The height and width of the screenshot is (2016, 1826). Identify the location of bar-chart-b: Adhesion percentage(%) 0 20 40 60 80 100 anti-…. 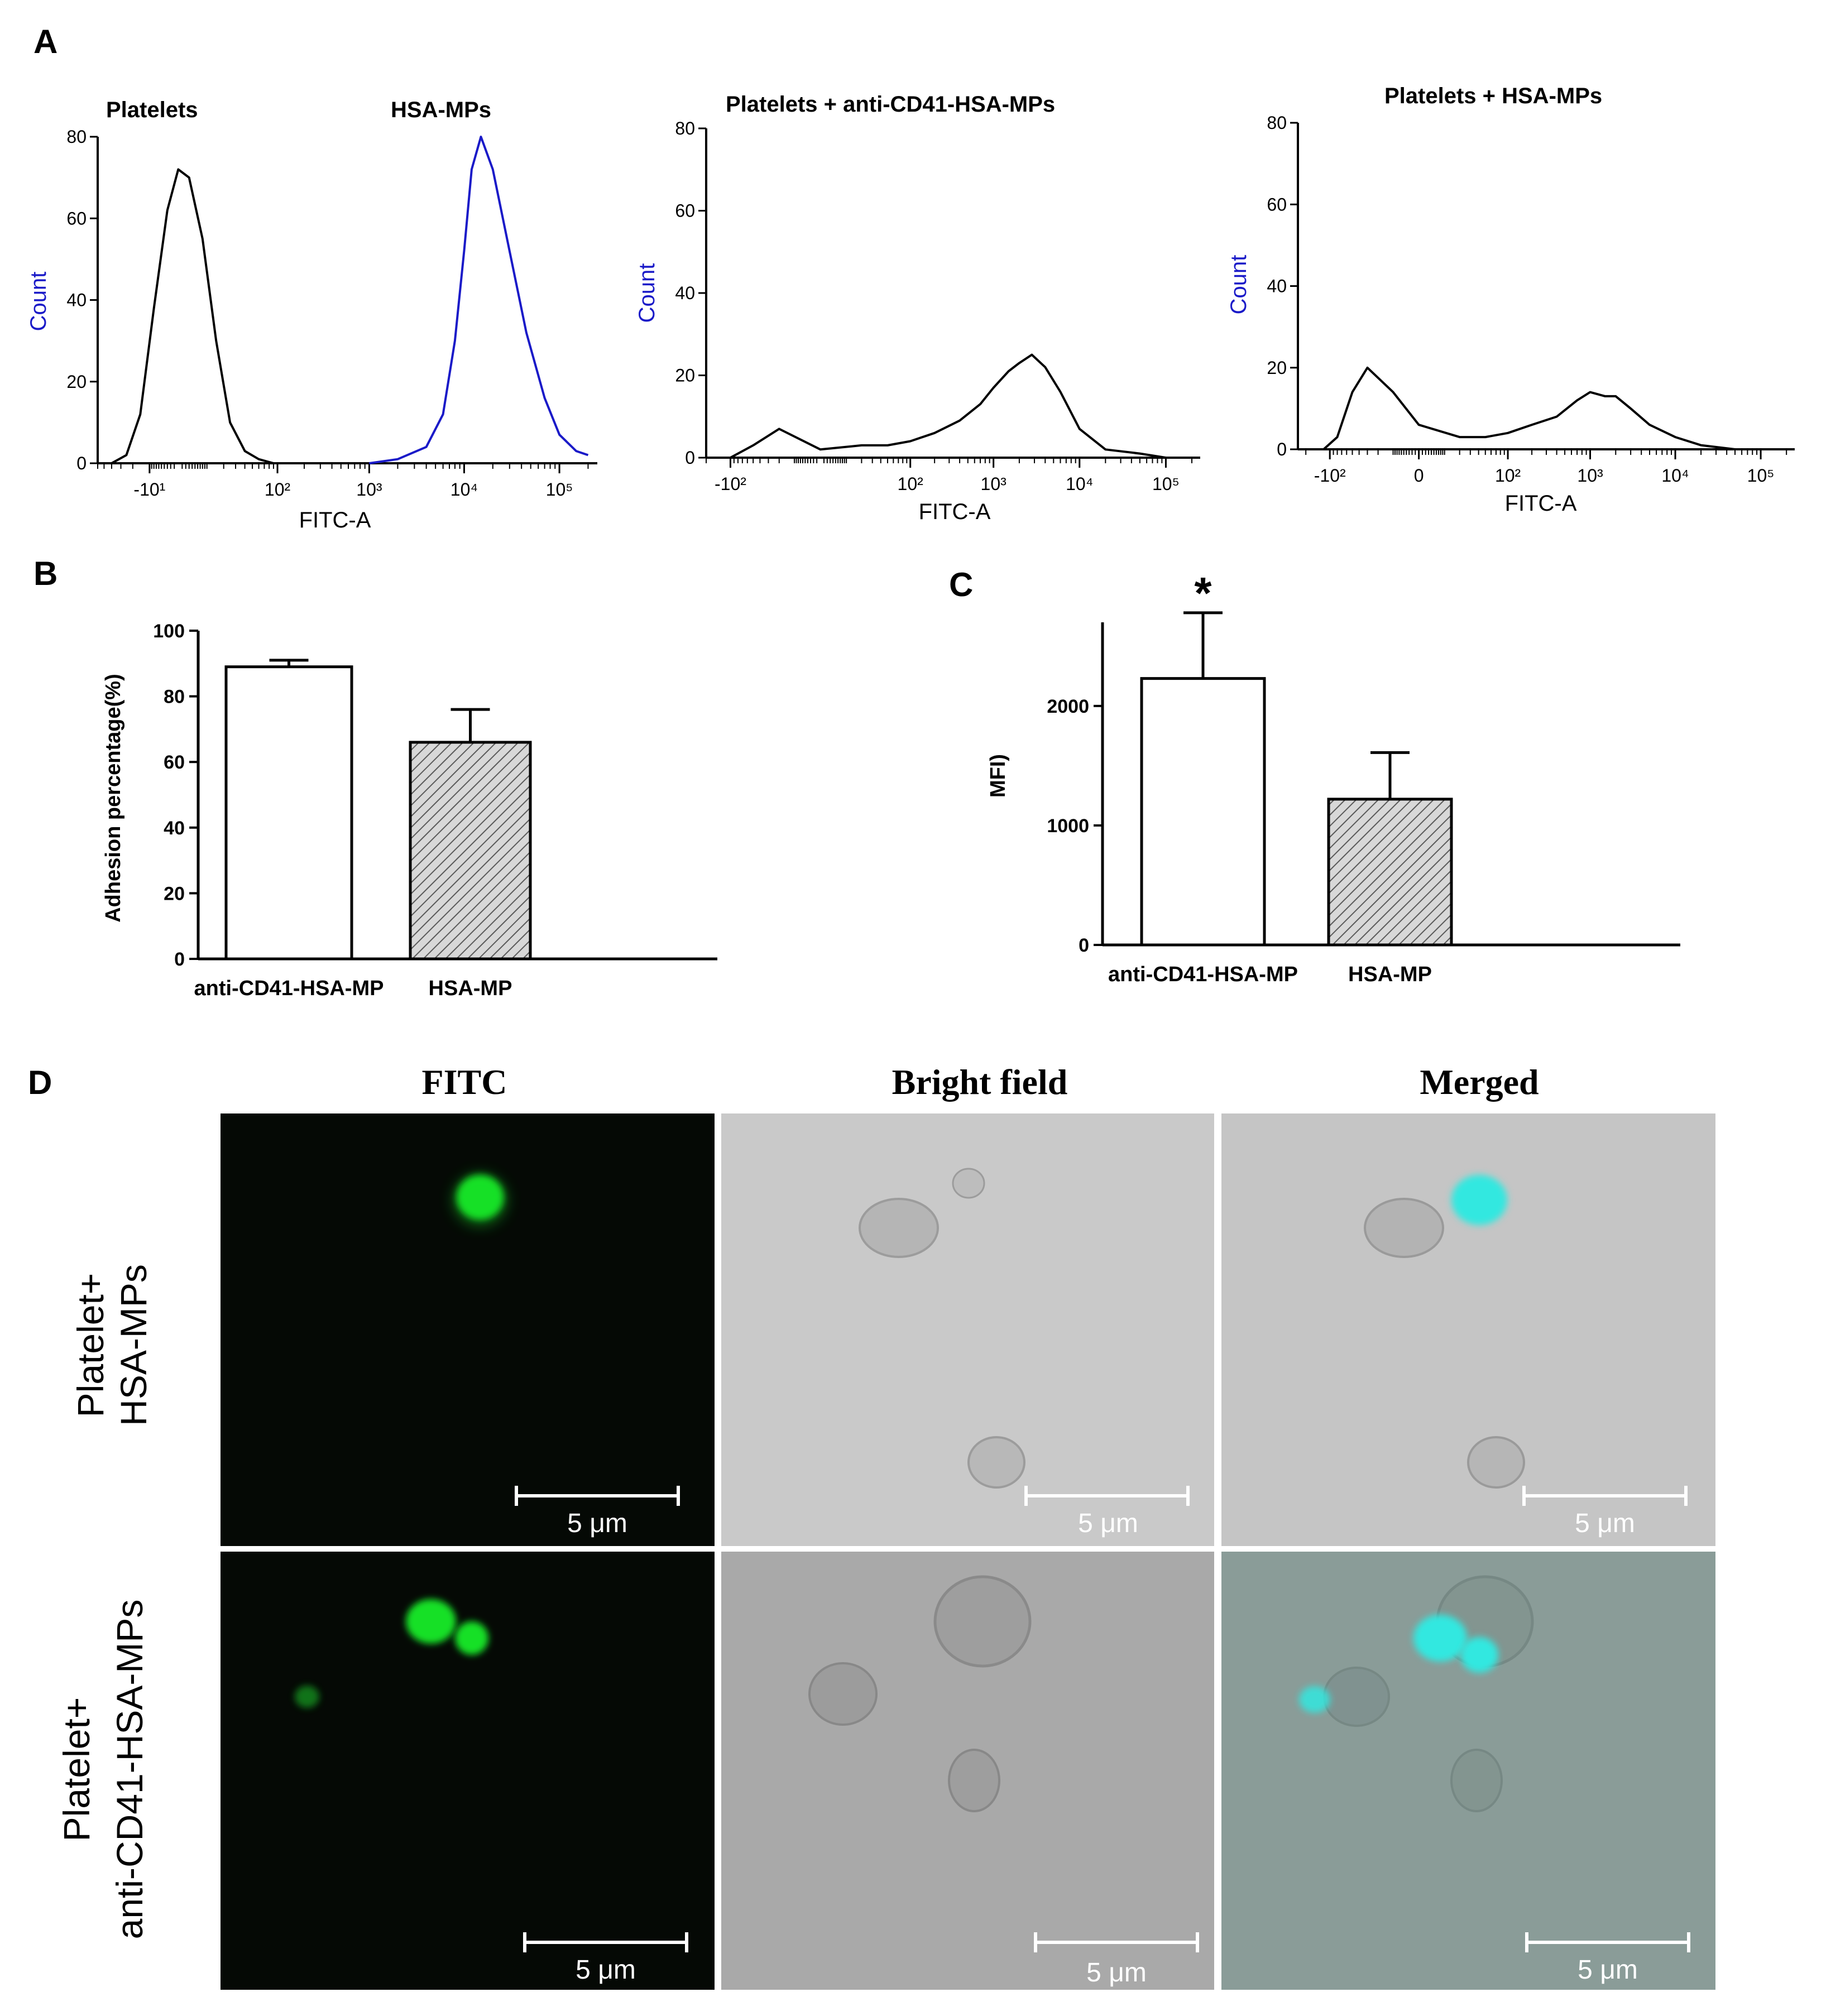
(409, 811).